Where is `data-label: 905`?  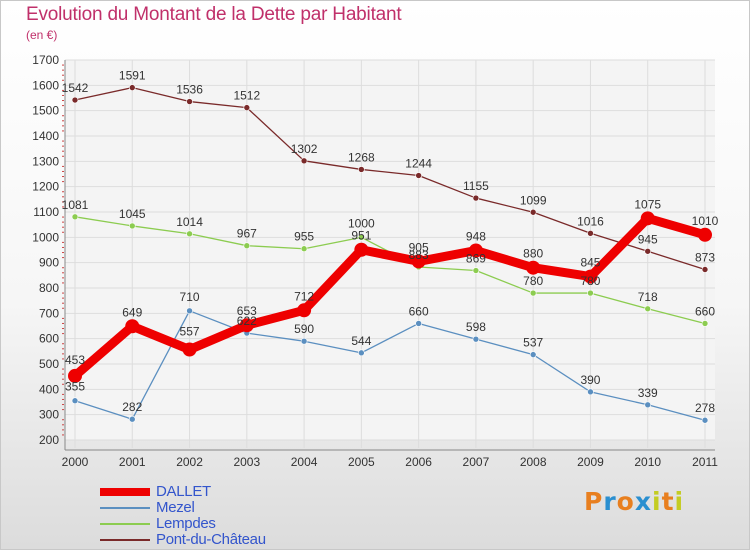 data-label: 905 is located at coordinates (419, 247).